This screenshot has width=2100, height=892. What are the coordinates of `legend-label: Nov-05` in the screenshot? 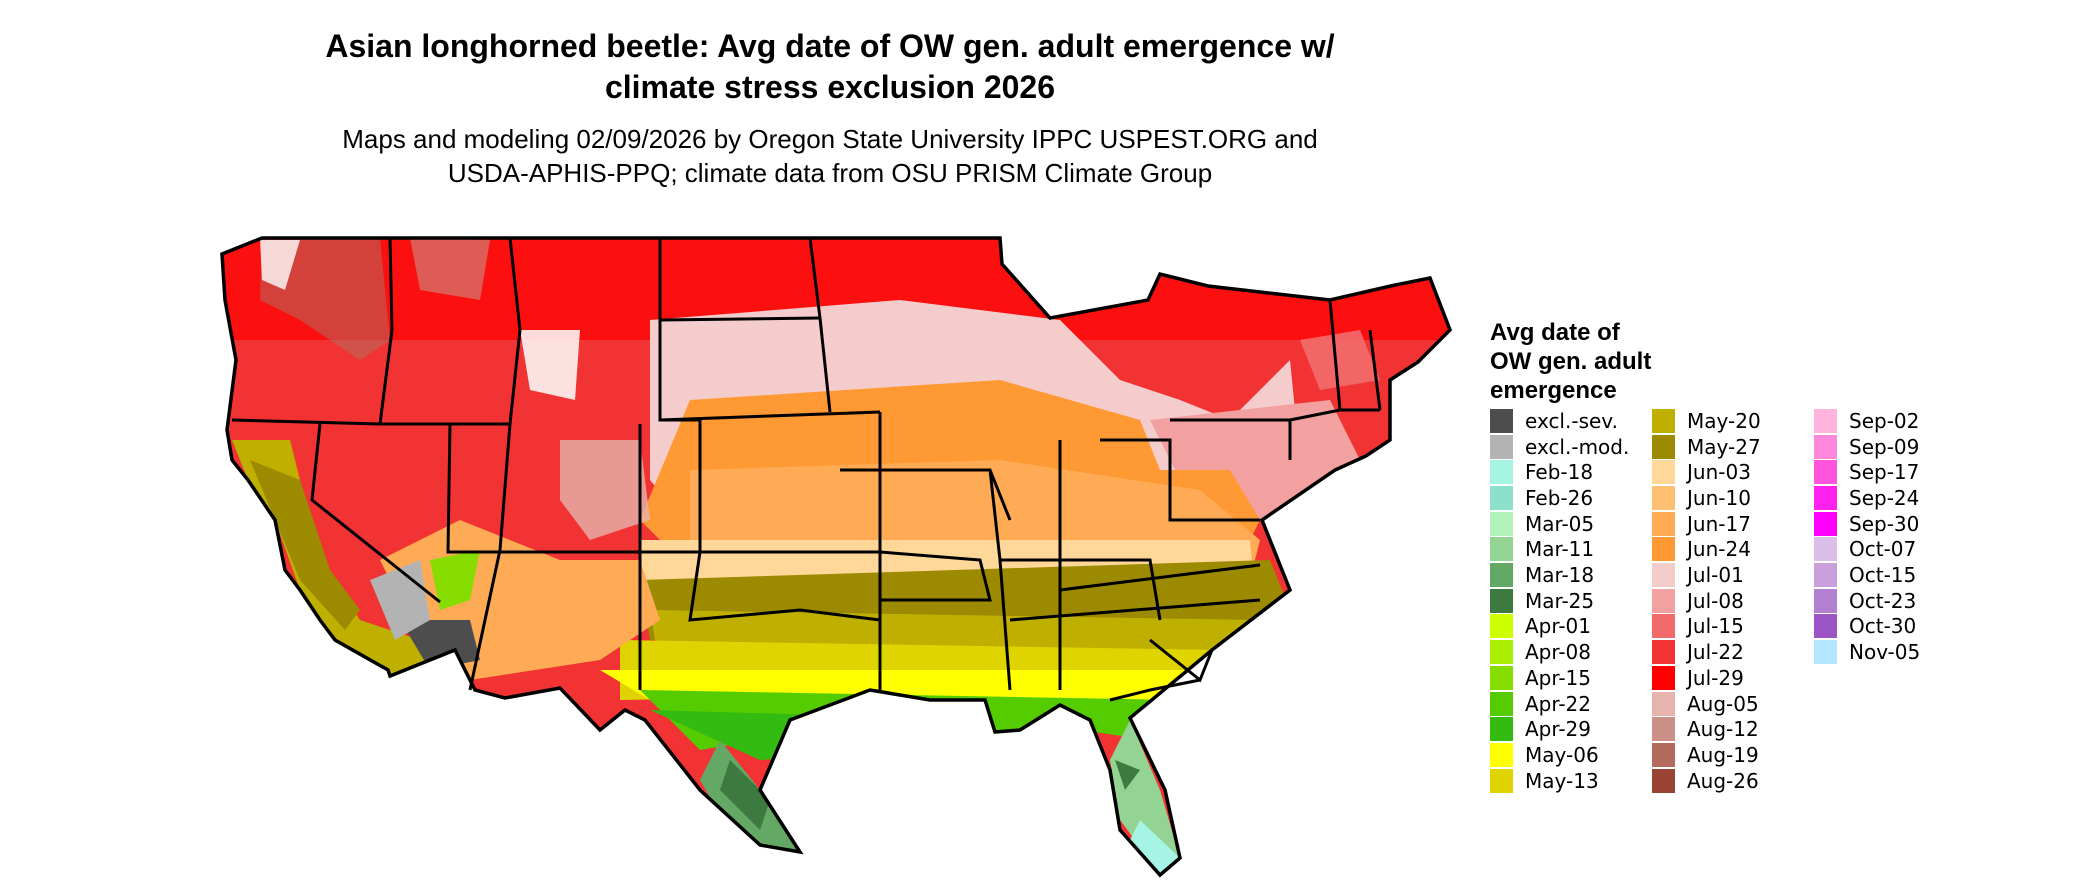 It's located at (1885, 652).